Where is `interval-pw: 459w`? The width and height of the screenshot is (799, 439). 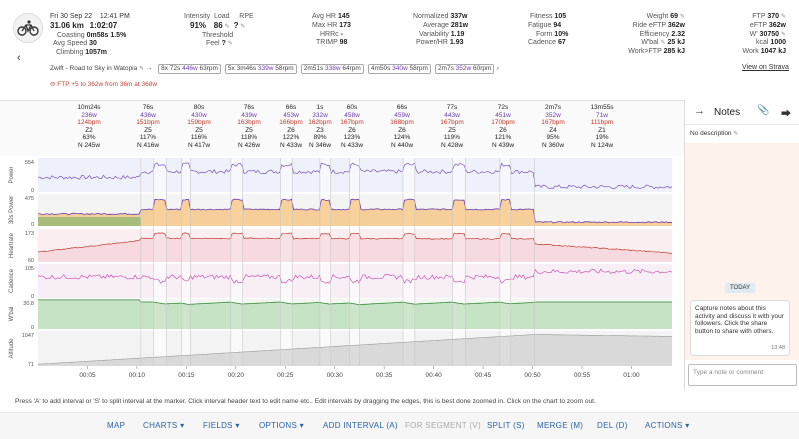
interval-pw: 459w is located at coordinates (402, 115).